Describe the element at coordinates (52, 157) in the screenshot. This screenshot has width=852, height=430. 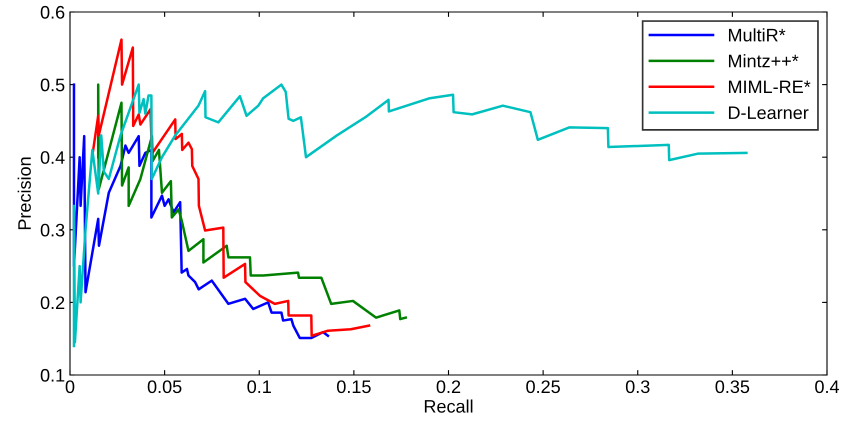
I see `y-tick-label: 0.4` at that location.